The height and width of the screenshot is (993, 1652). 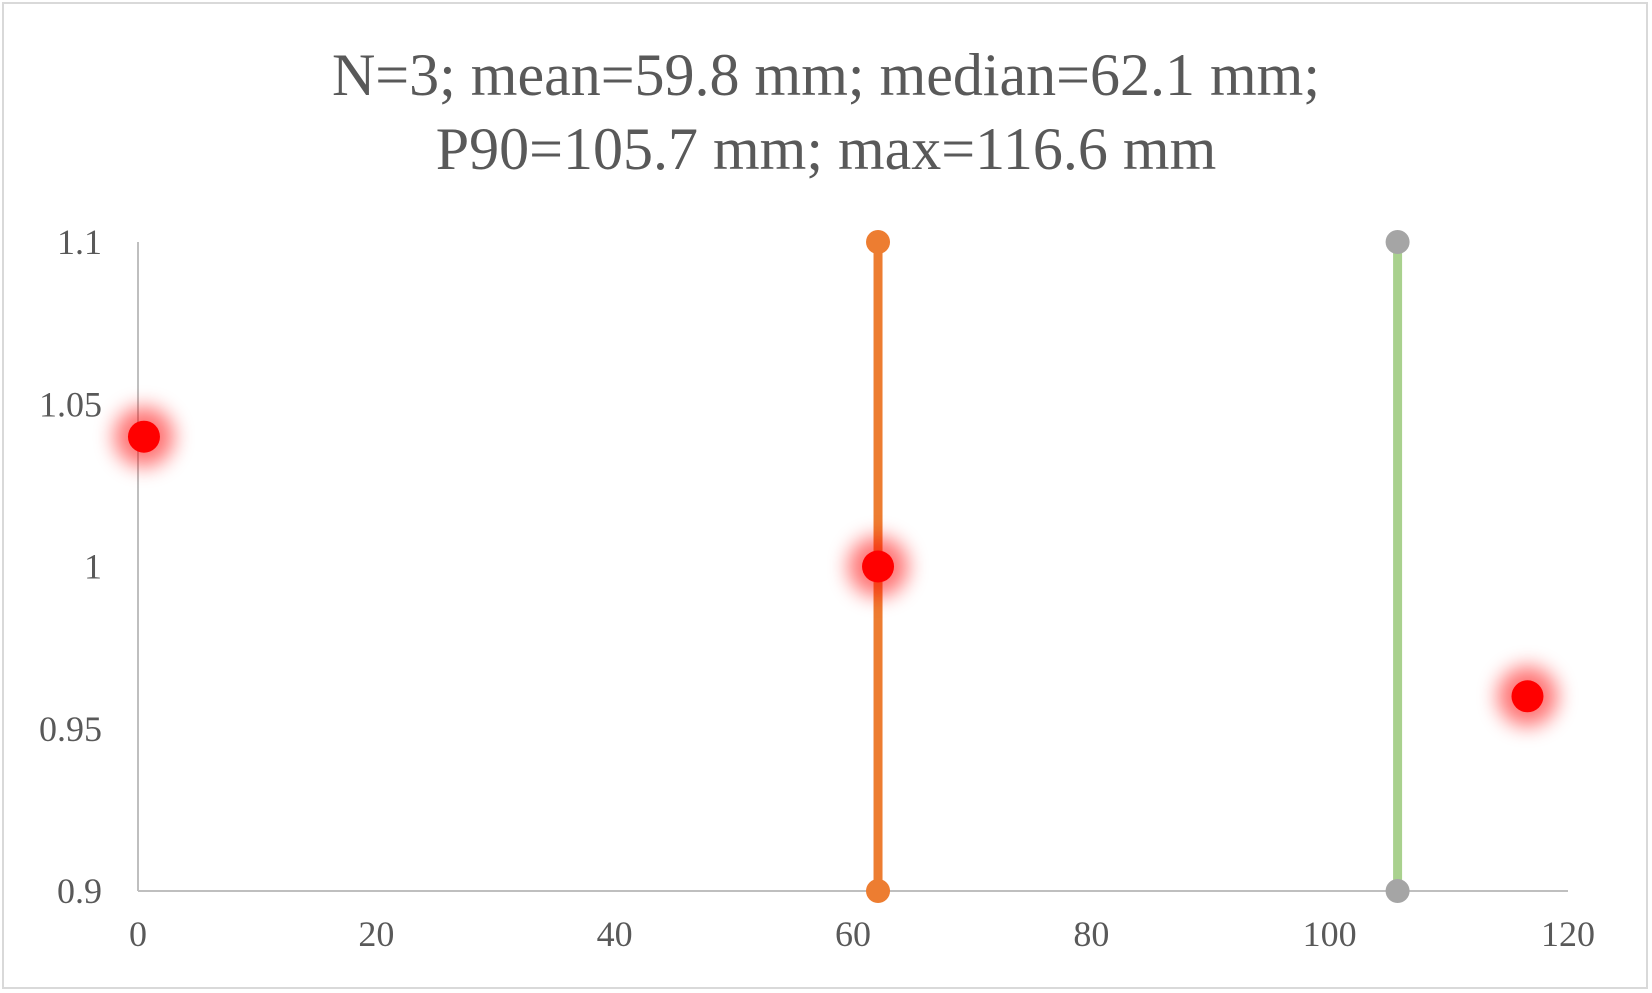 I want to click on x-tick-label: 120, so click(x=1568, y=934).